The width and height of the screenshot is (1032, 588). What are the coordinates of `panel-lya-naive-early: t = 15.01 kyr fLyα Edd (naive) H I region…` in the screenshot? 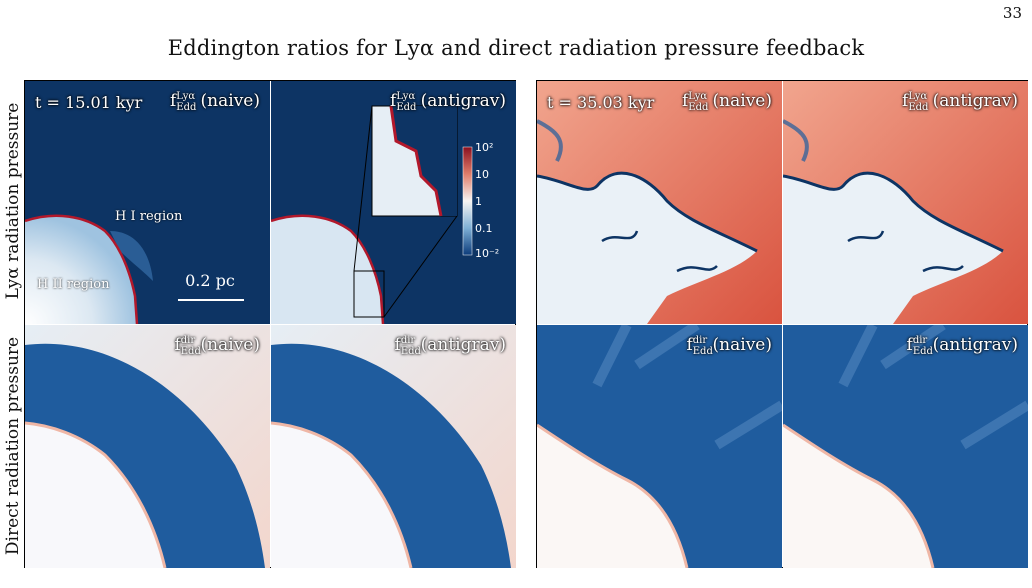 It's located at (147, 202).